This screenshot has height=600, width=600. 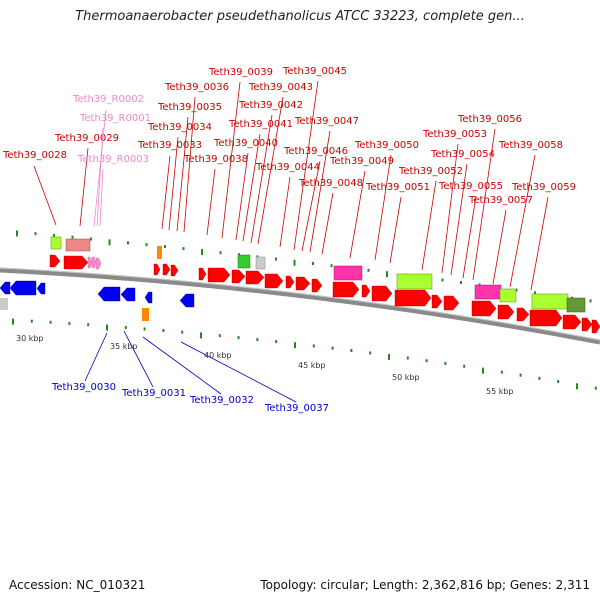 I want to click on gene-label-forward: Teth39_0041, so click(x=260, y=124).